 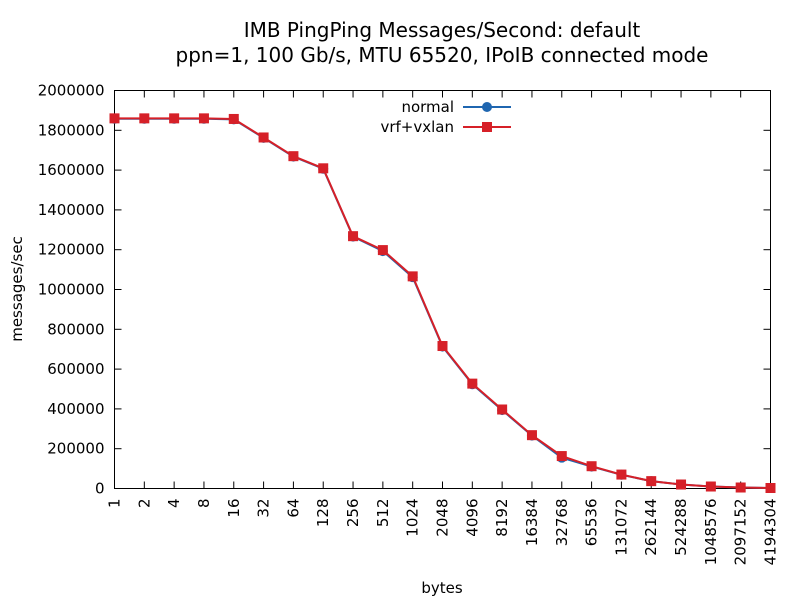 What do you see at coordinates (442, 588) in the screenshot?
I see `x-axis-label: bytes` at bounding box center [442, 588].